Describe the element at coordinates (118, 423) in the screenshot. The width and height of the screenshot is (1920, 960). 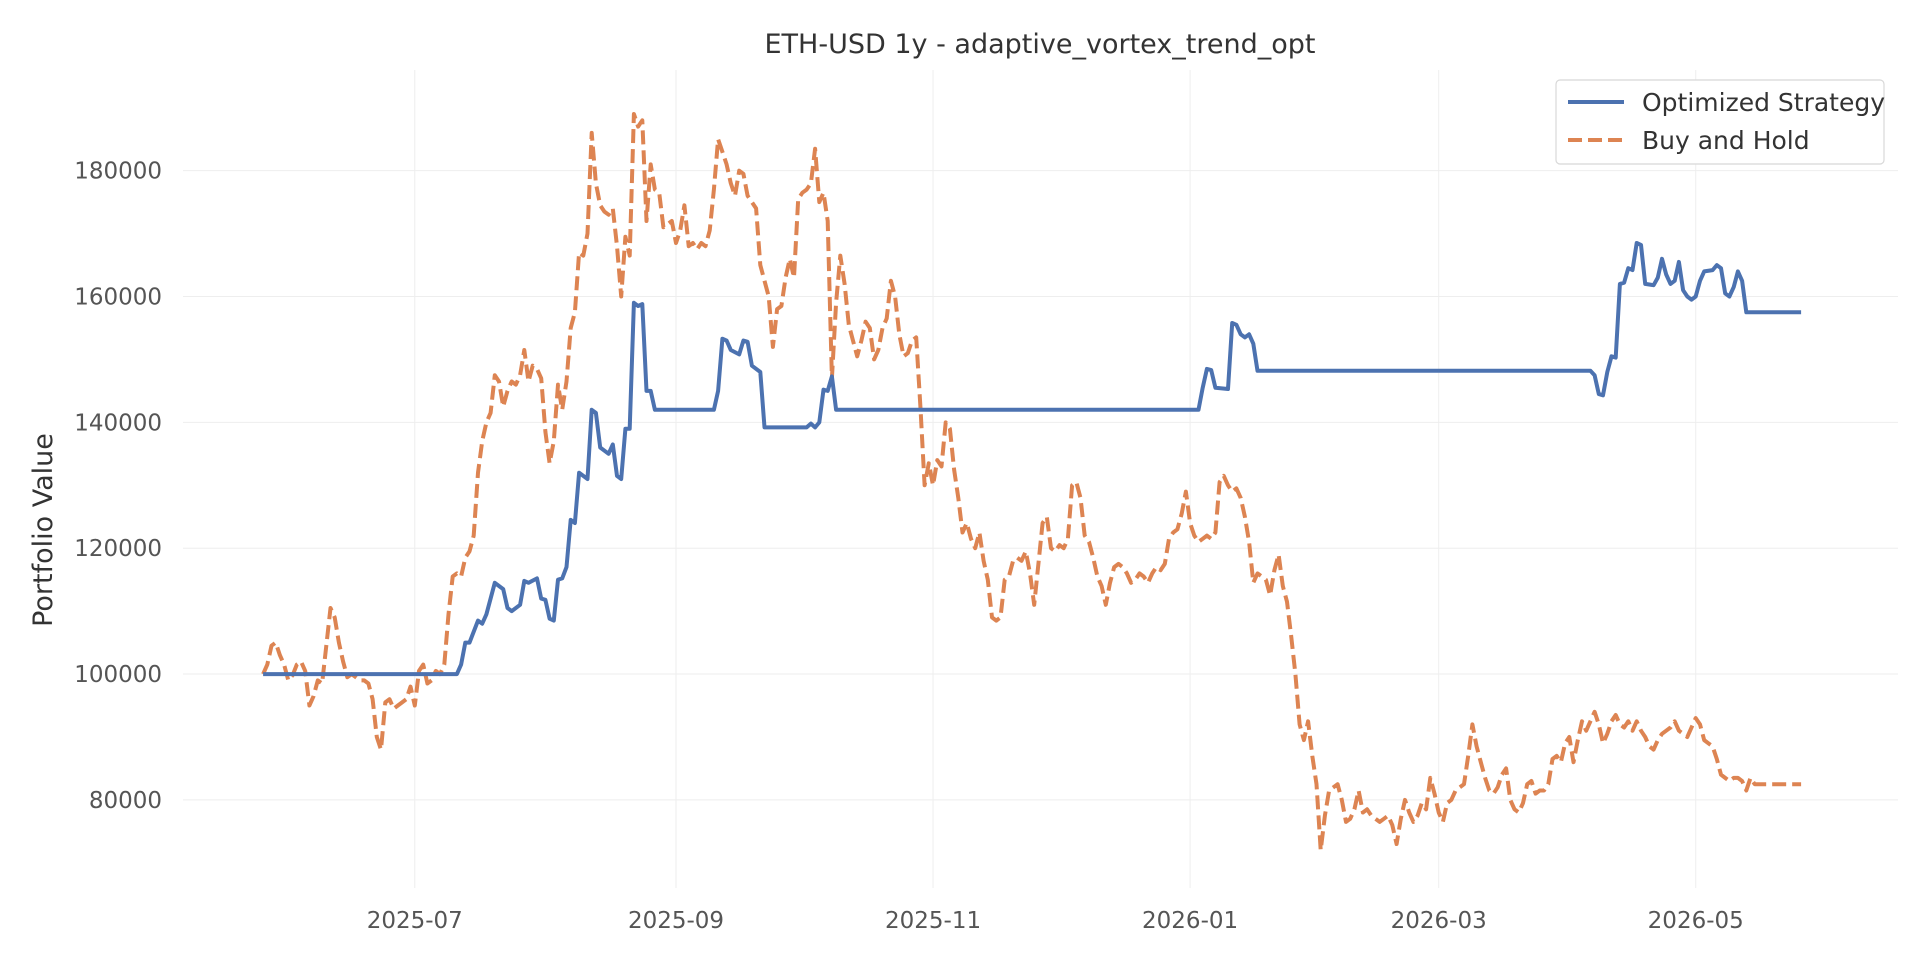
I see `y-tick-label: 140000` at that location.